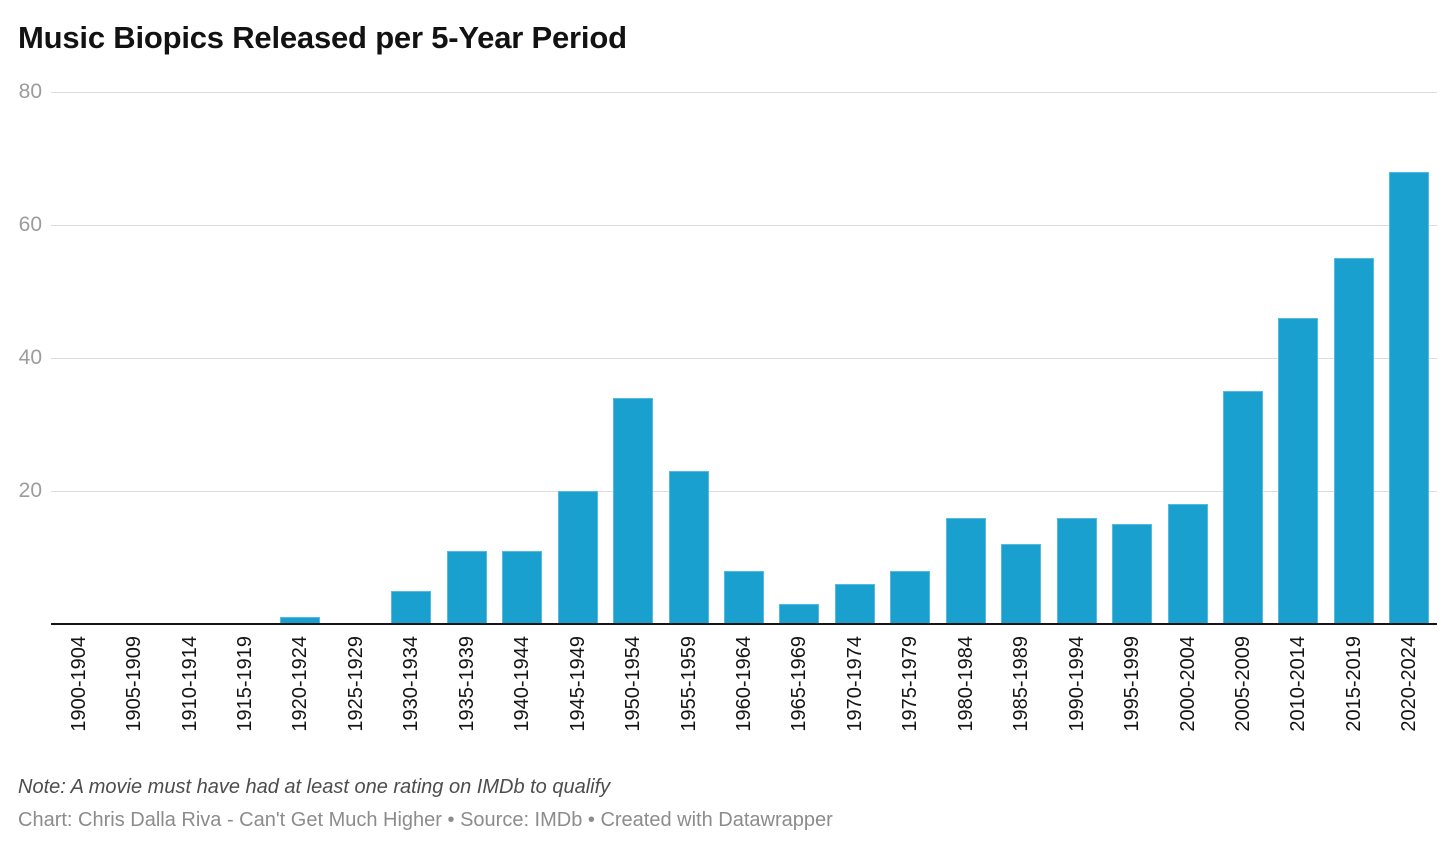 The width and height of the screenshot is (1456, 852). I want to click on x-axis-tick-label: 1905-1909, so click(134, 684).